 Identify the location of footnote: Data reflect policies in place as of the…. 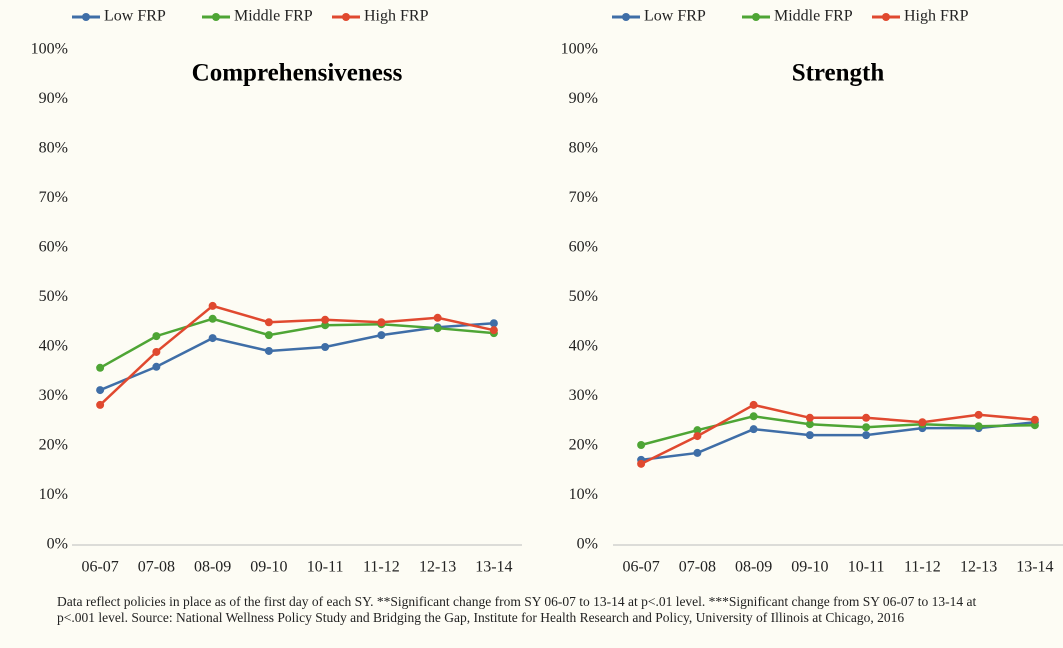
(517, 609).